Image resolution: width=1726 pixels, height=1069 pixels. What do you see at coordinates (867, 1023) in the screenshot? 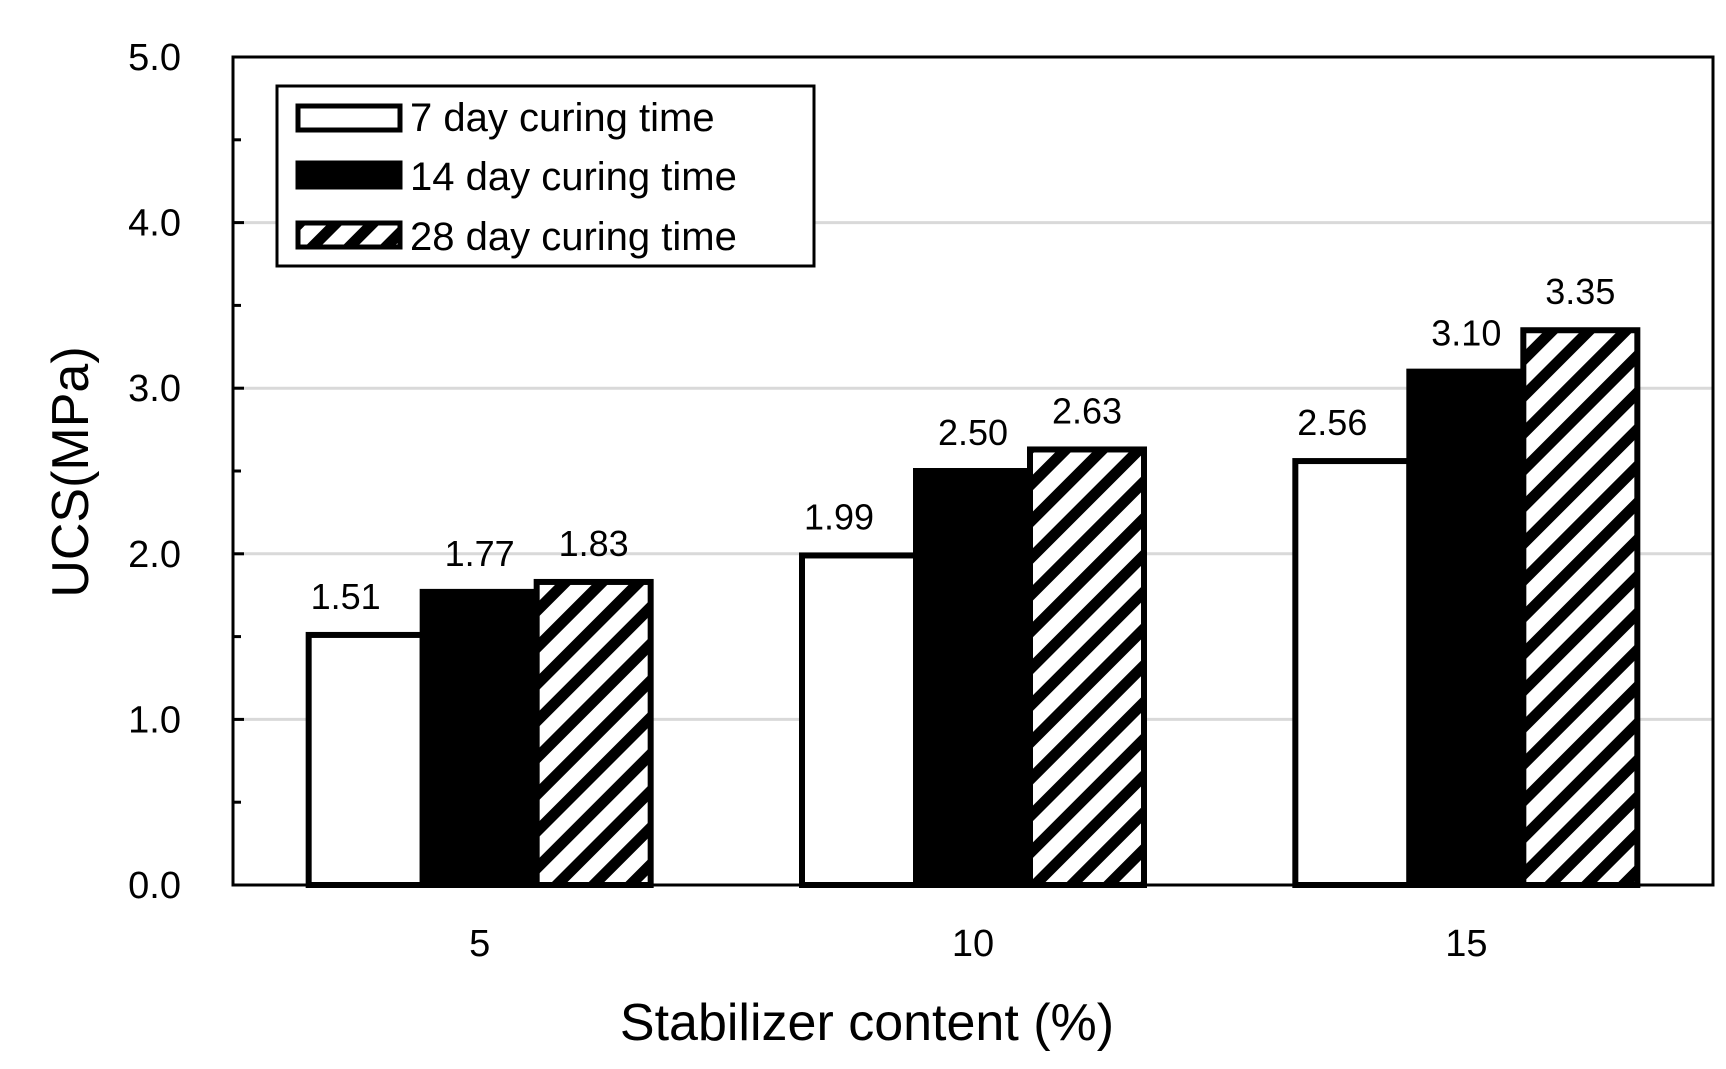
I see `x-axis-title: Stabilizer content (%)` at bounding box center [867, 1023].